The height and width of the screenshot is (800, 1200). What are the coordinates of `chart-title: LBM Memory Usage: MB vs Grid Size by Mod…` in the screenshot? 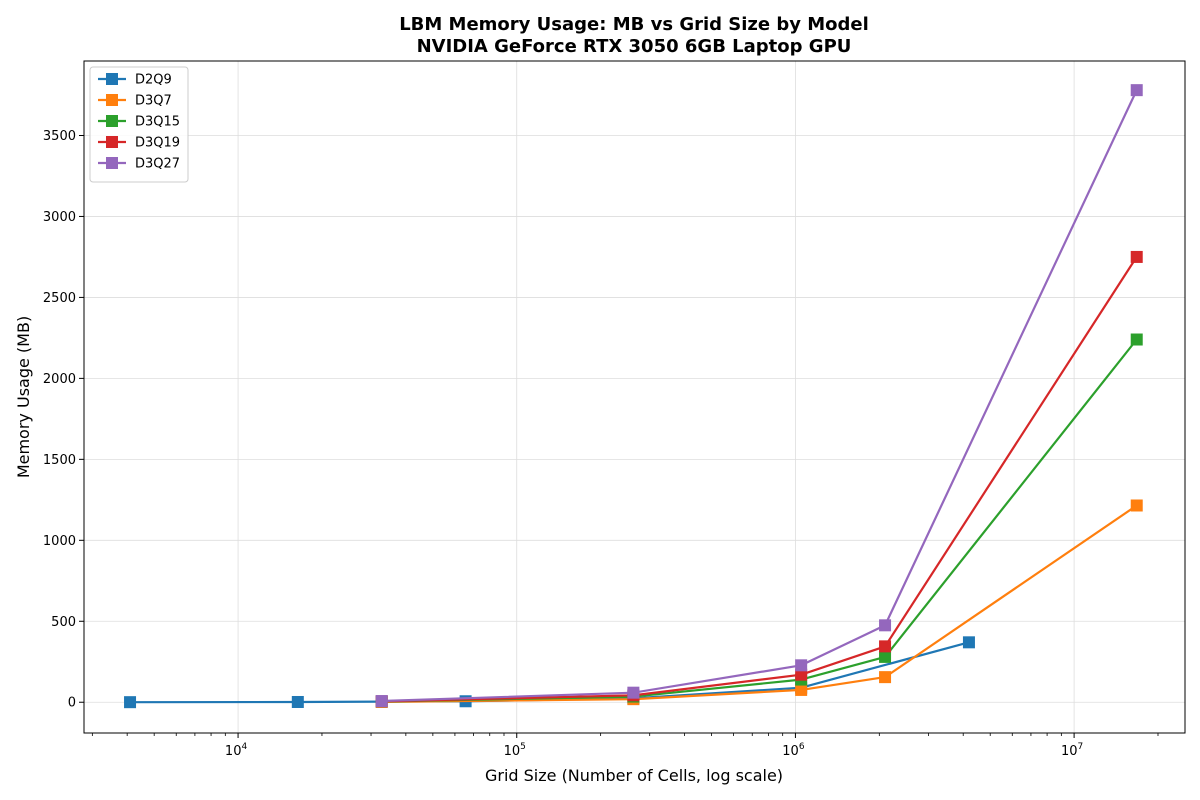 It's located at (634, 24).